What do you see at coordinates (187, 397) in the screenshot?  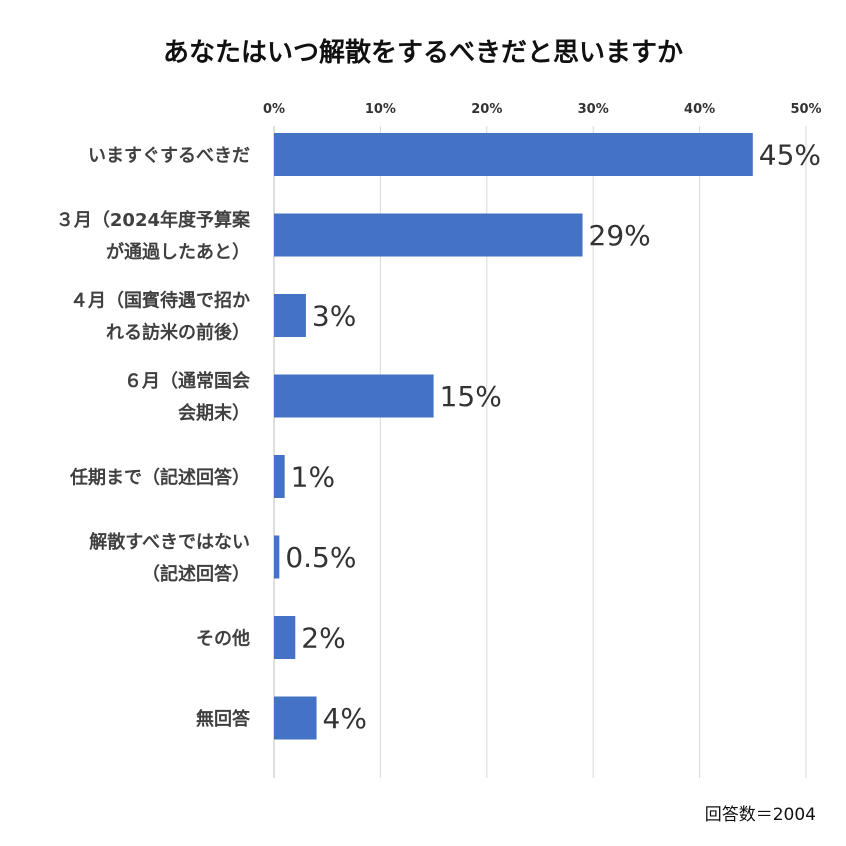 I see `category-label: ６月（通常国会会期末）` at bounding box center [187, 397].